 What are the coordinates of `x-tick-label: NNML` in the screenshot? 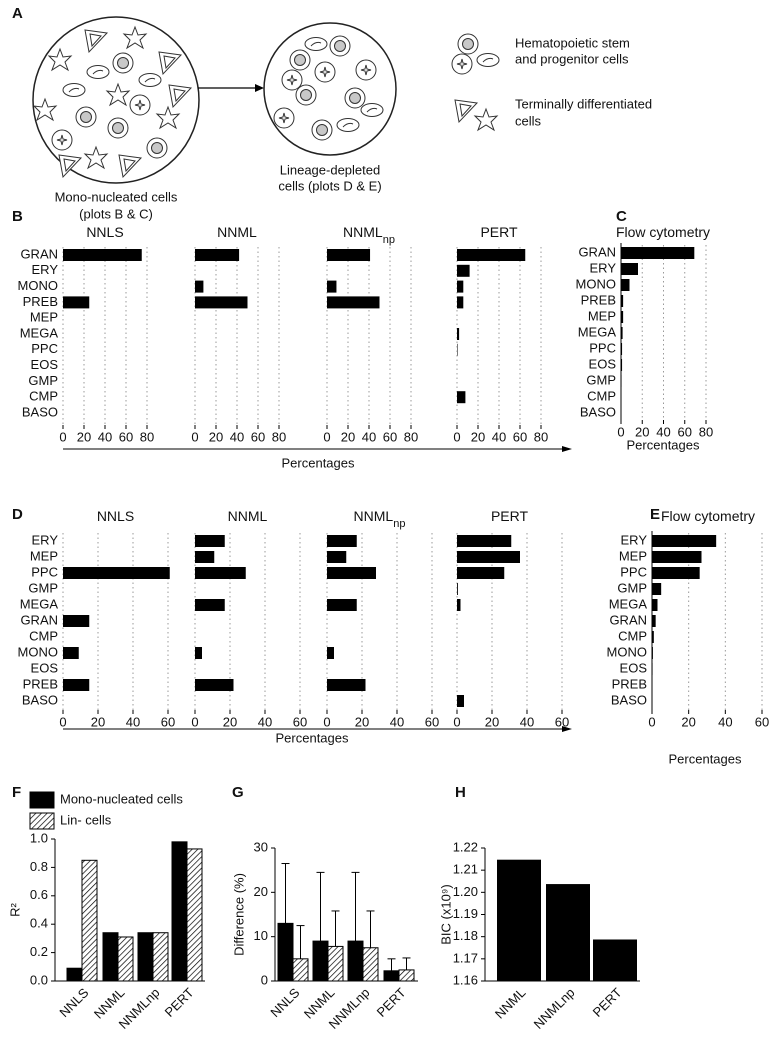 It's located at (510, 1003).